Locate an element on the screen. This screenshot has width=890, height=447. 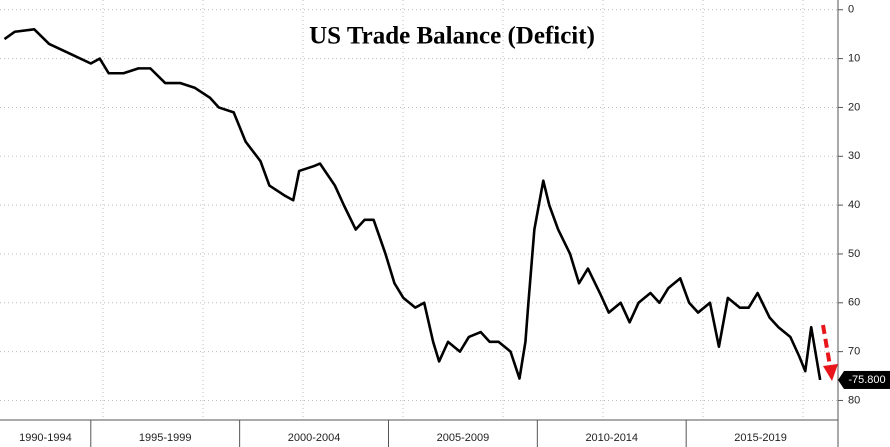
y-tick-label: 70 is located at coordinates (854, 352).